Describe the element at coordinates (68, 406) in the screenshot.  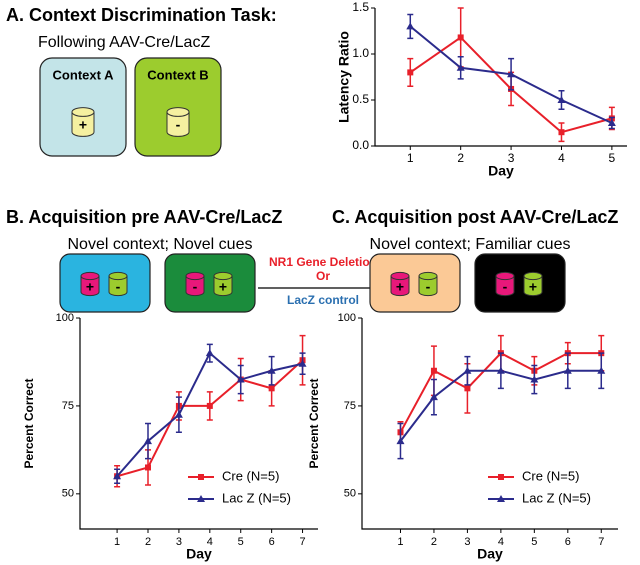
I see `y-tick-label: 75` at that location.